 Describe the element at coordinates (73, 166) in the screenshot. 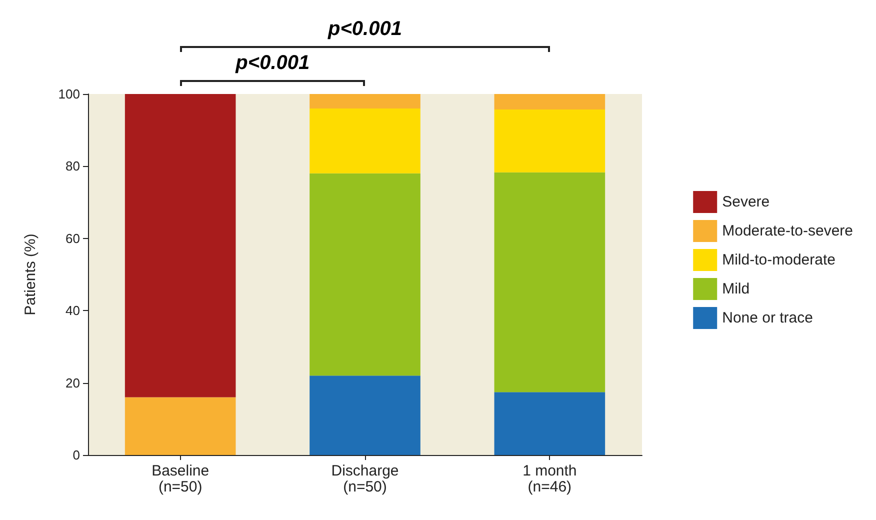

I see `y-tick-label: 80` at that location.